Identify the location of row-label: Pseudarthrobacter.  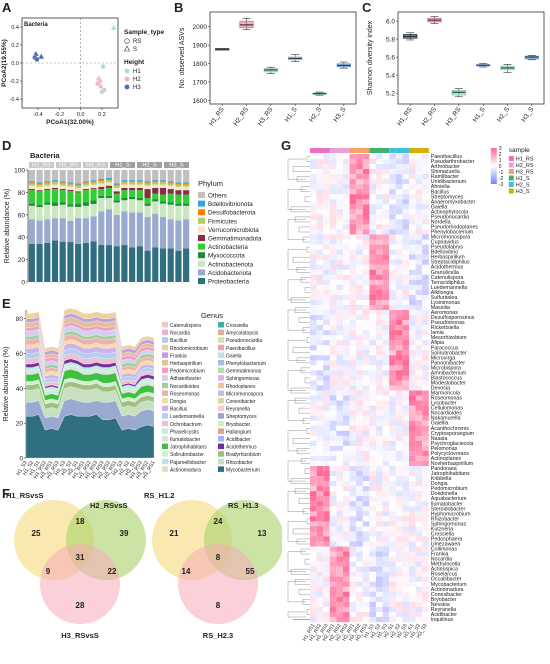
(453, 162).